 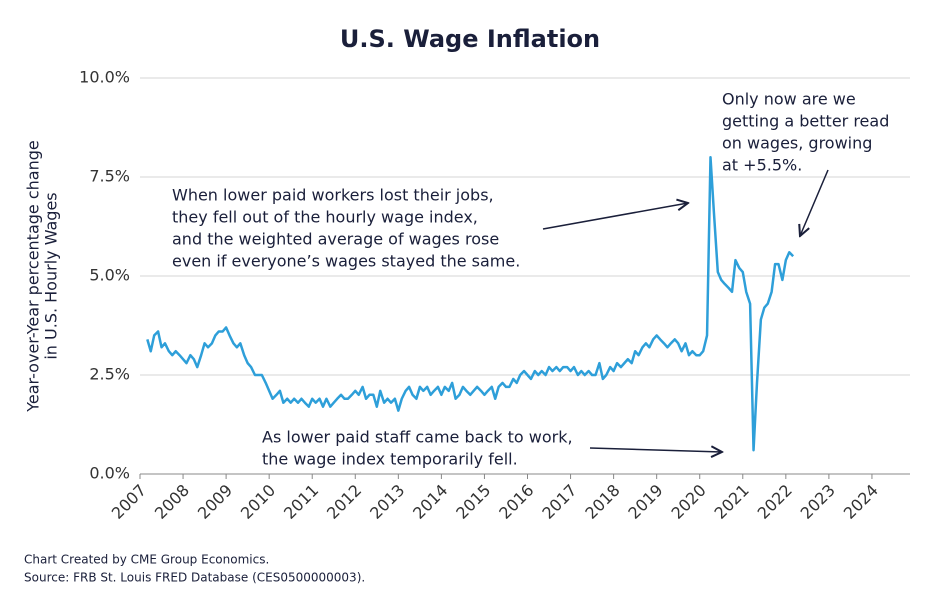 What do you see at coordinates (732, 502) in the screenshot?
I see `x-tick-label: 2021` at bounding box center [732, 502].